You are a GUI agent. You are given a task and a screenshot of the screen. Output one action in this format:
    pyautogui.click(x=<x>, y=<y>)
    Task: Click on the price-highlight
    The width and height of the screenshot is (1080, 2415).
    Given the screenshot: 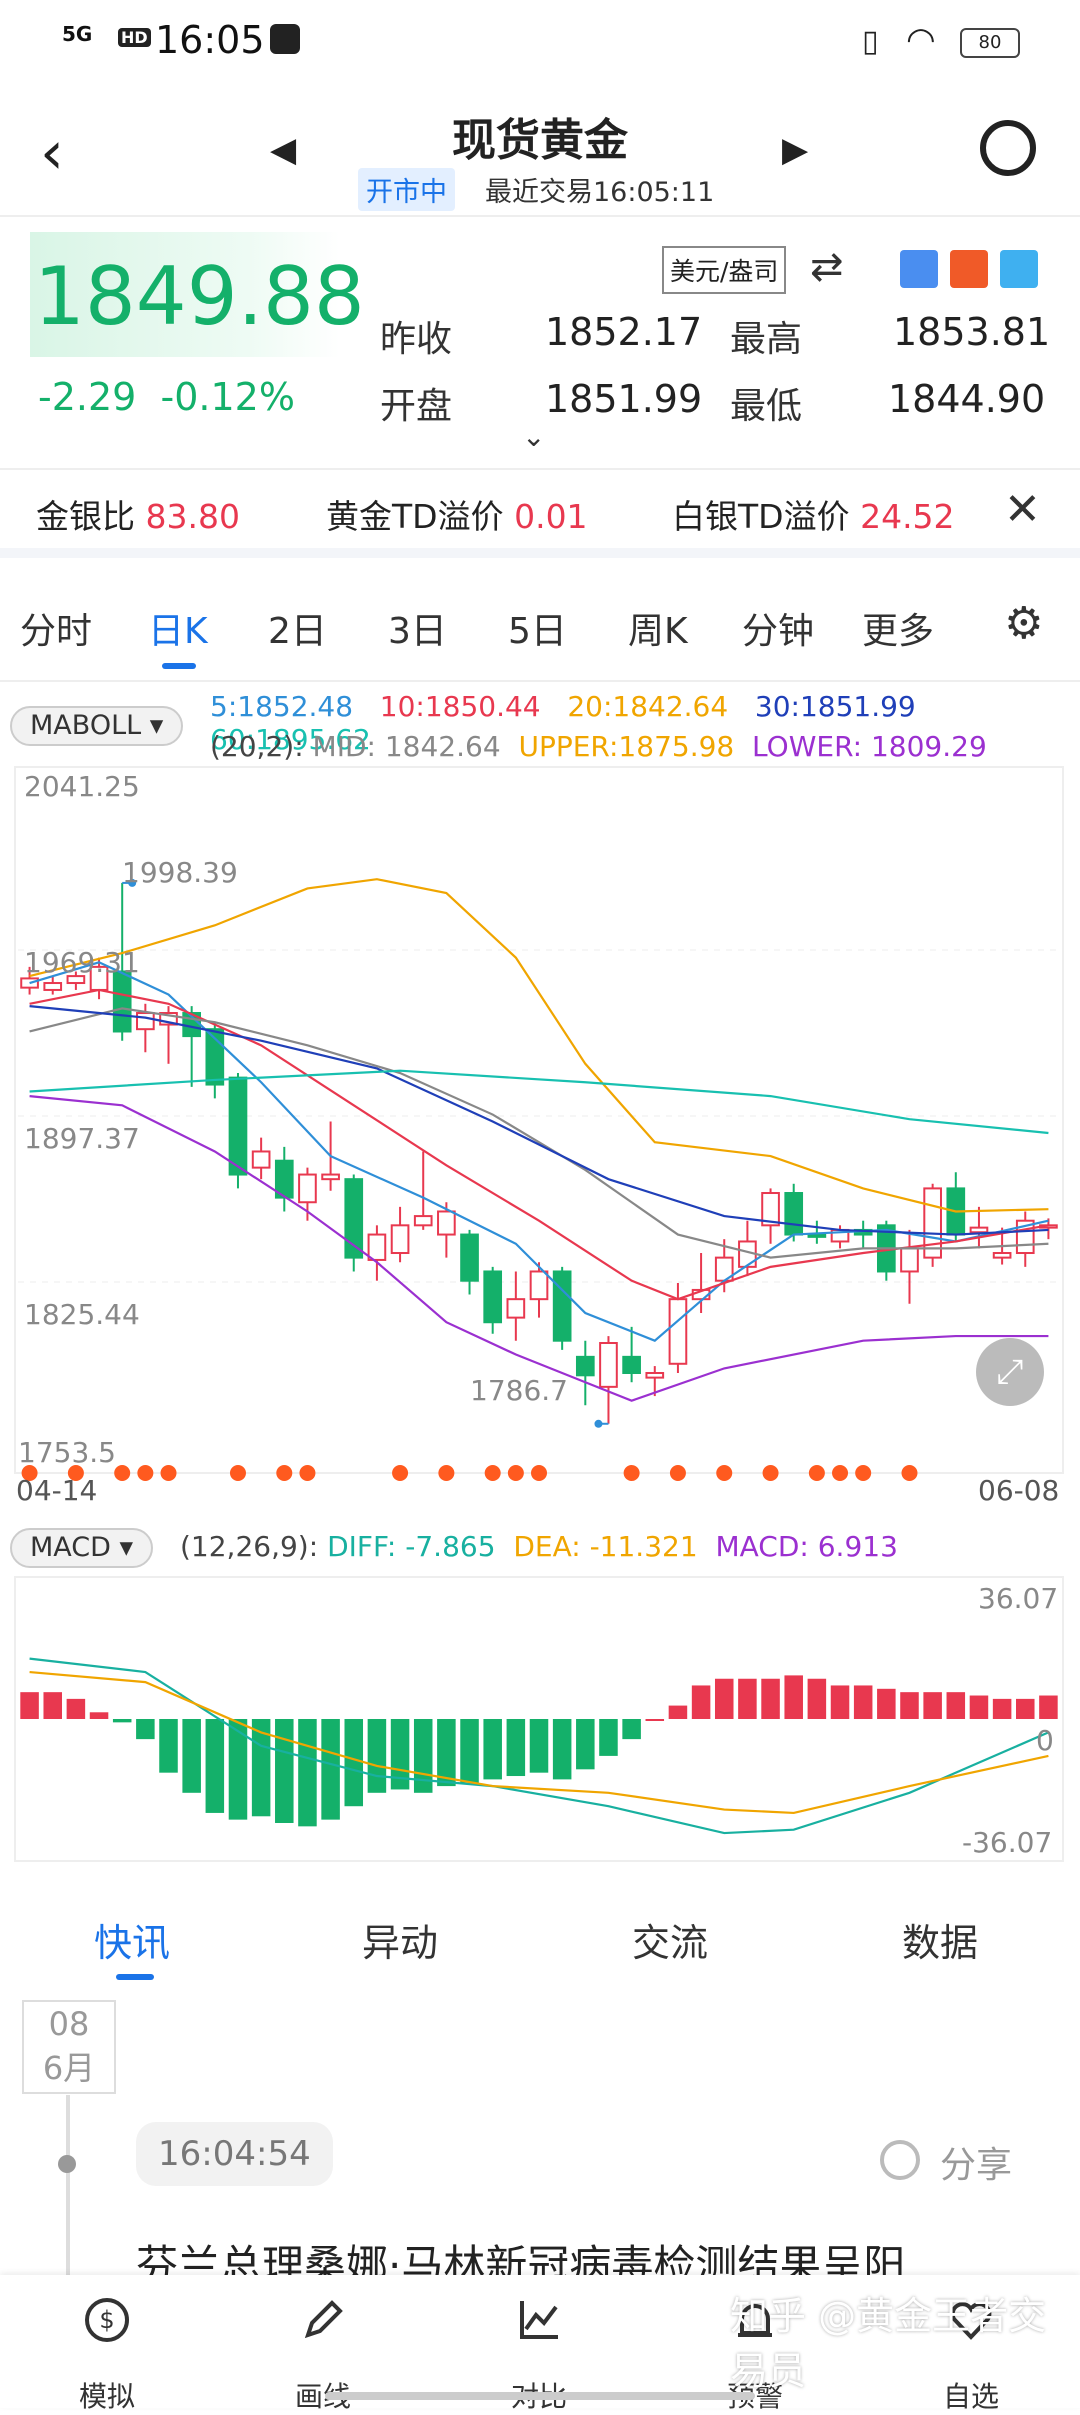 What is the action you would take?
    pyautogui.click(x=185, y=294)
    